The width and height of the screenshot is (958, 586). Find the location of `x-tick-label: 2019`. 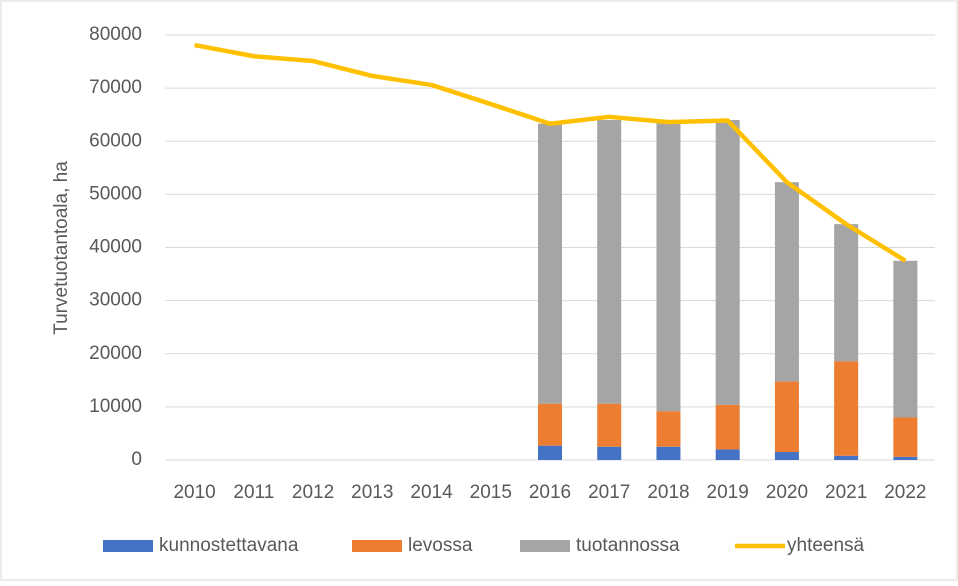

x-tick-label: 2019 is located at coordinates (728, 492).